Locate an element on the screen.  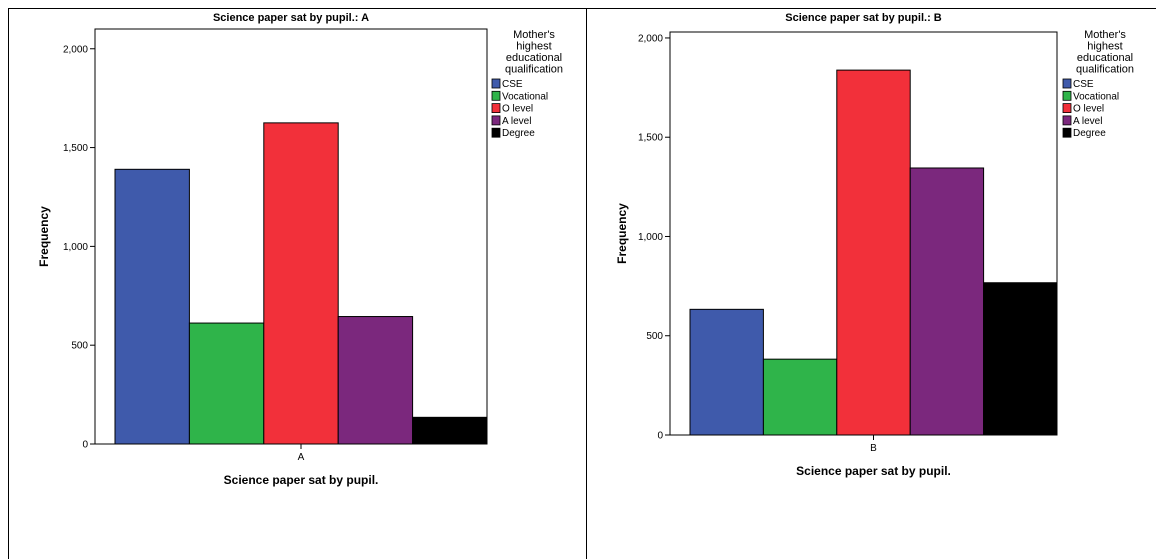
x-tick-label: B is located at coordinates (873, 448).